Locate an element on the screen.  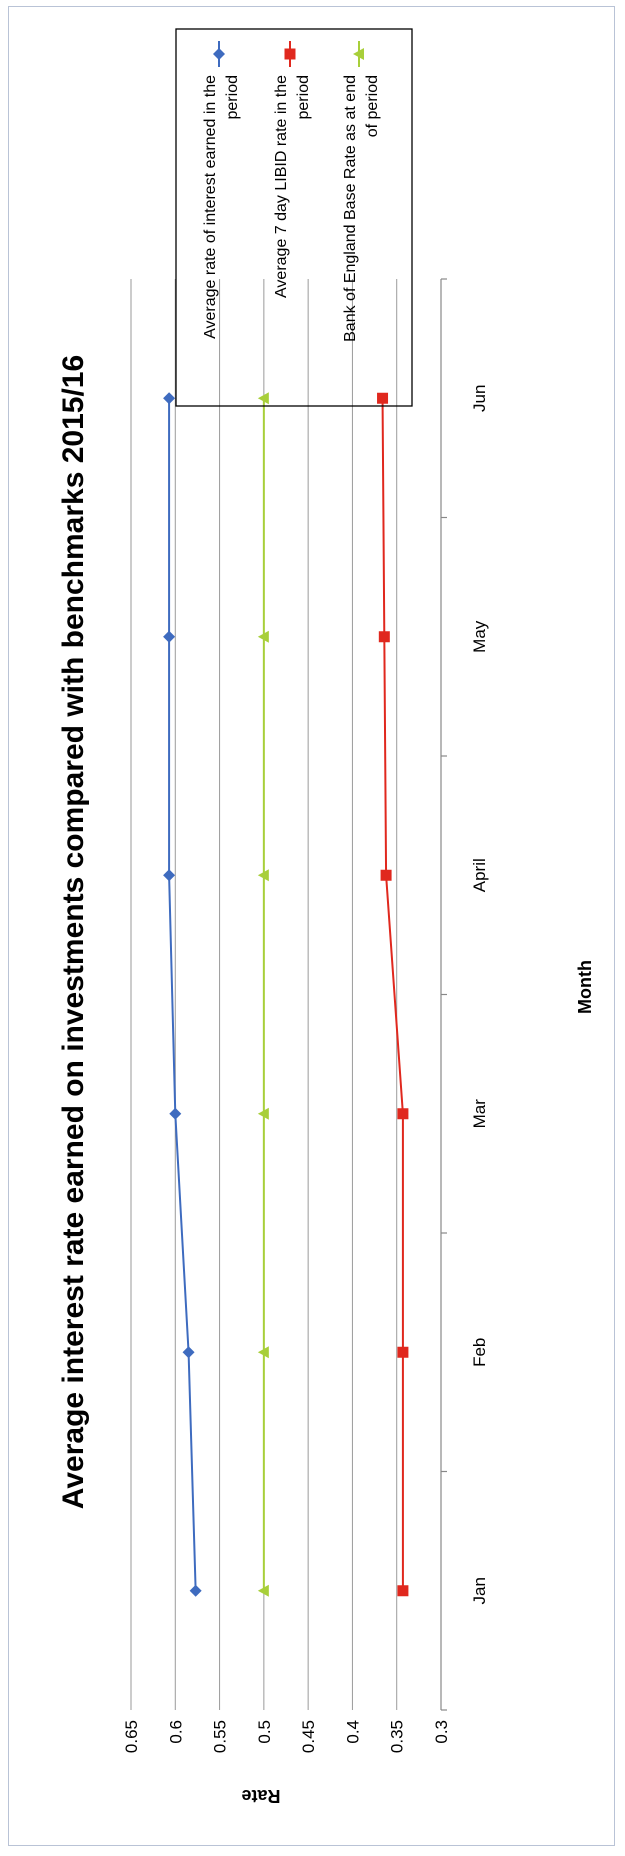
x-tick-label: Jun is located at coordinates (479, 398).